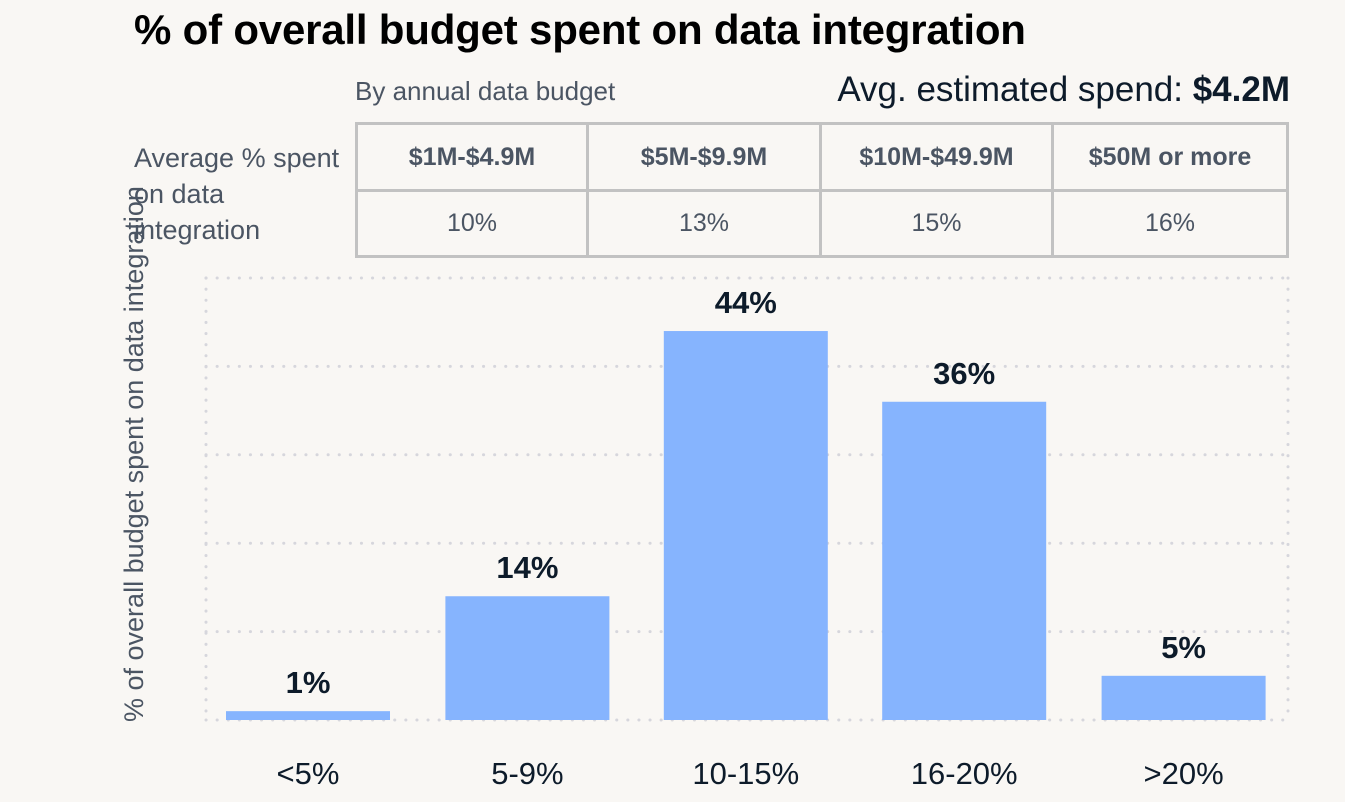 This screenshot has width=1345, height=802. What do you see at coordinates (472, 223) in the screenshot?
I see `table-cell: 10%` at bounding box center [472, 223].